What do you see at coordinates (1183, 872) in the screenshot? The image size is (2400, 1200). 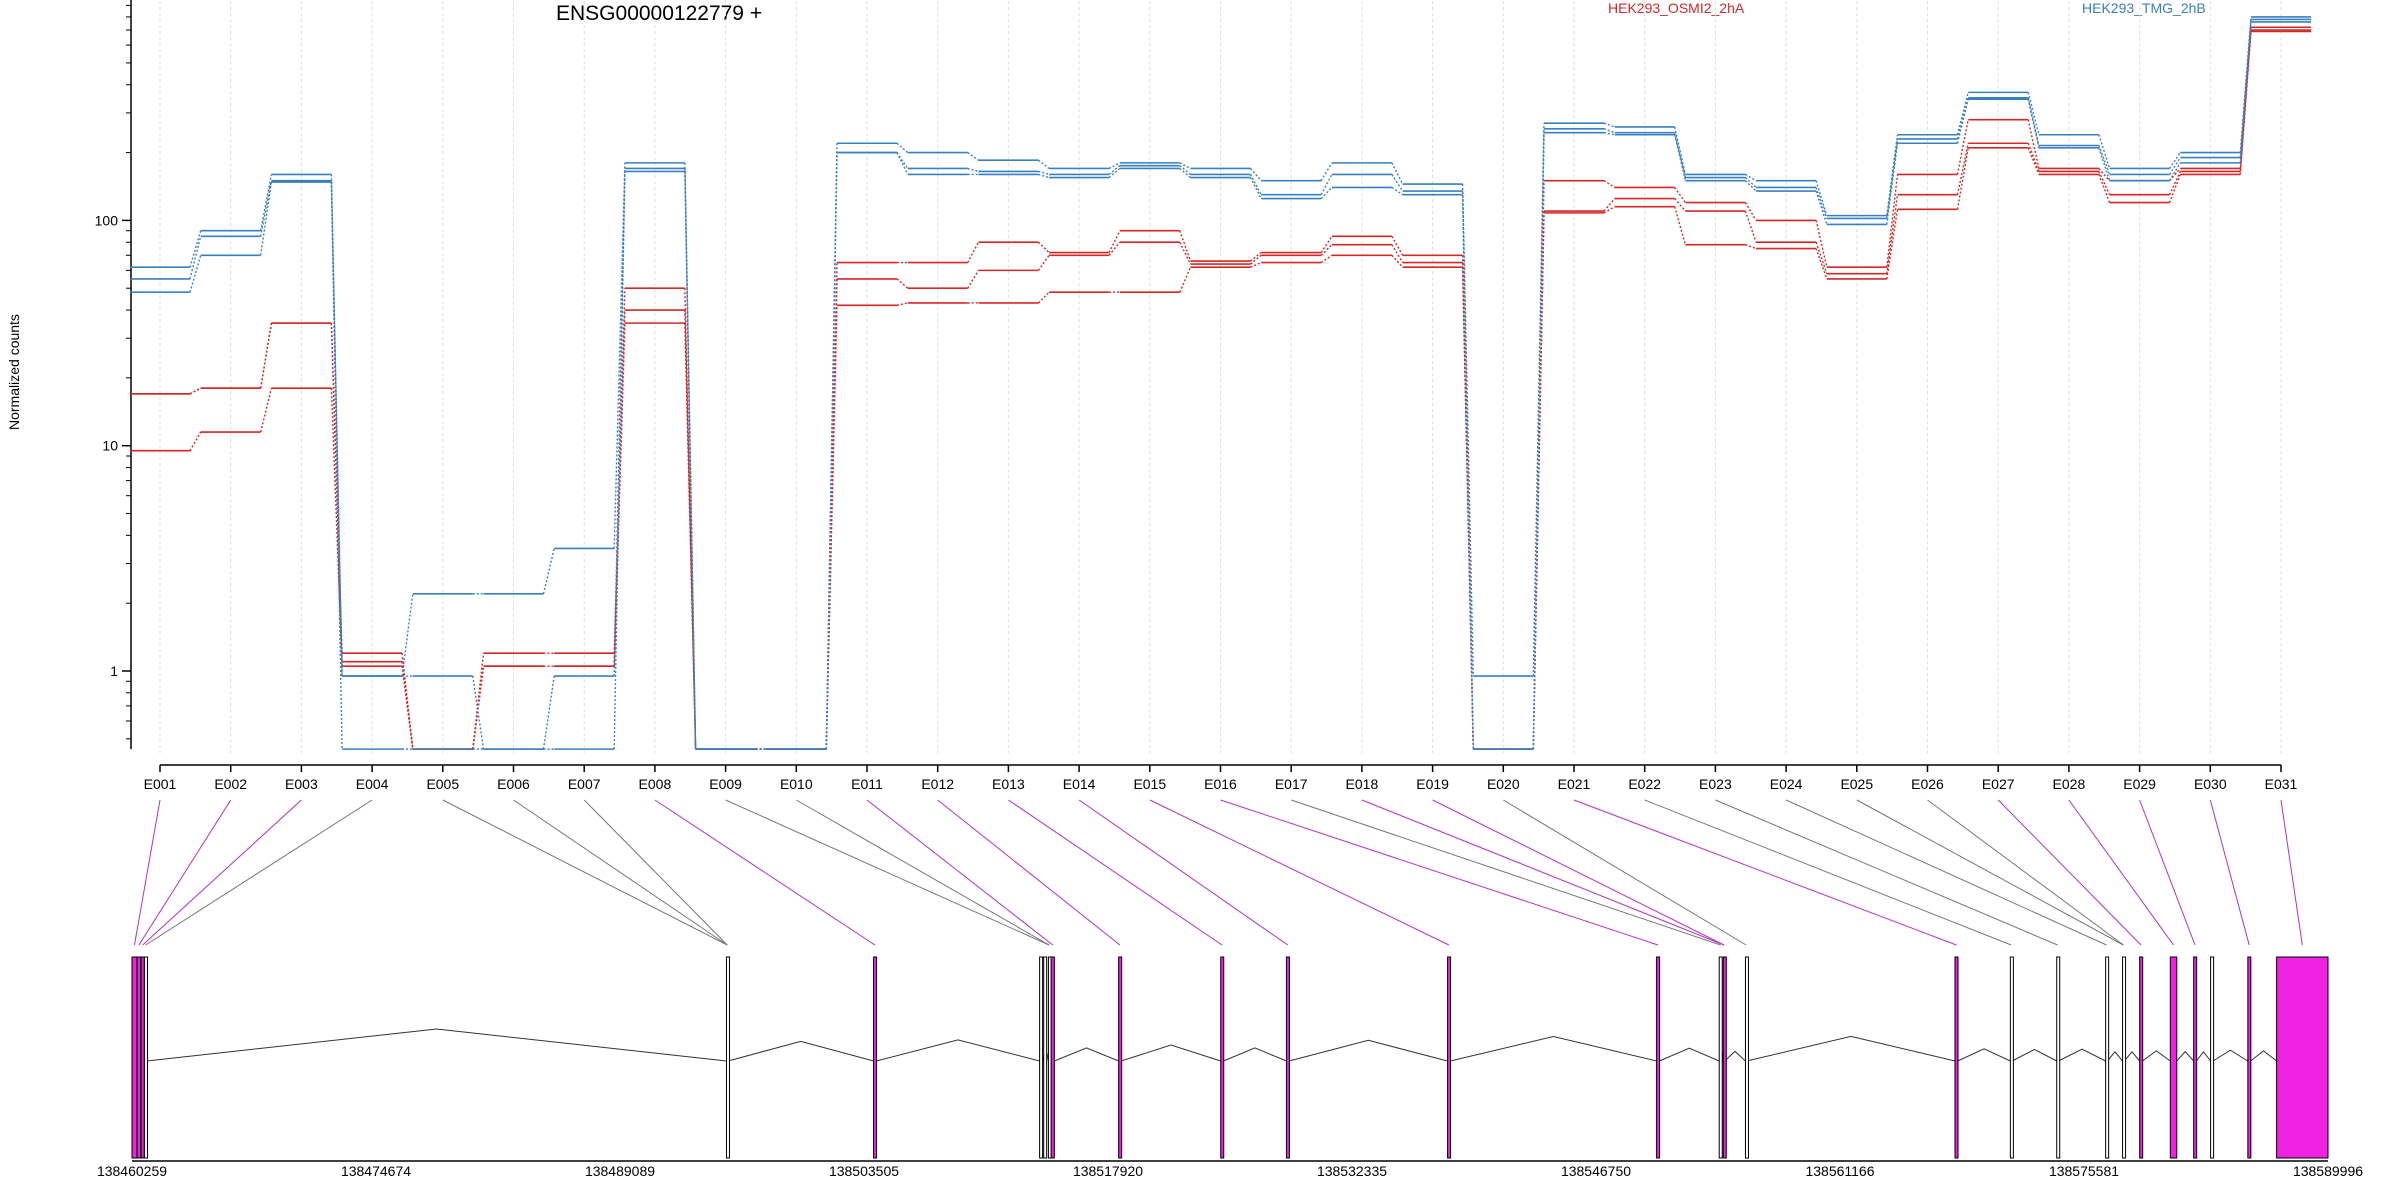 I see `link-e014` at bounding box center [1183, 872].